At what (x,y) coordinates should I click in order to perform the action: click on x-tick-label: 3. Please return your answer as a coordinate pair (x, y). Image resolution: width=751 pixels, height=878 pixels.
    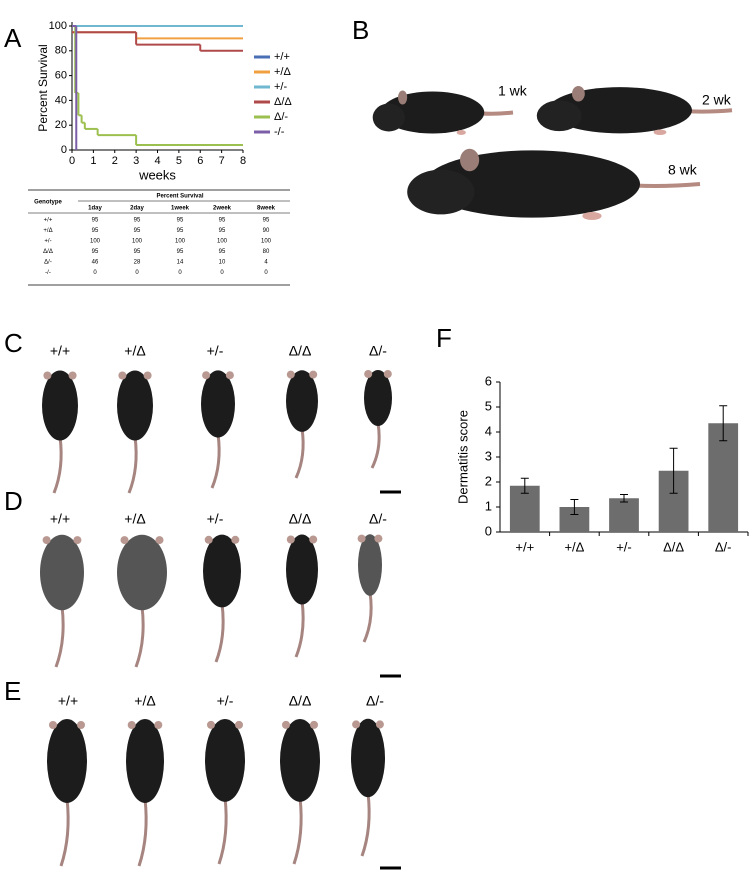
    Looking at the image, I should click on (136, 161).